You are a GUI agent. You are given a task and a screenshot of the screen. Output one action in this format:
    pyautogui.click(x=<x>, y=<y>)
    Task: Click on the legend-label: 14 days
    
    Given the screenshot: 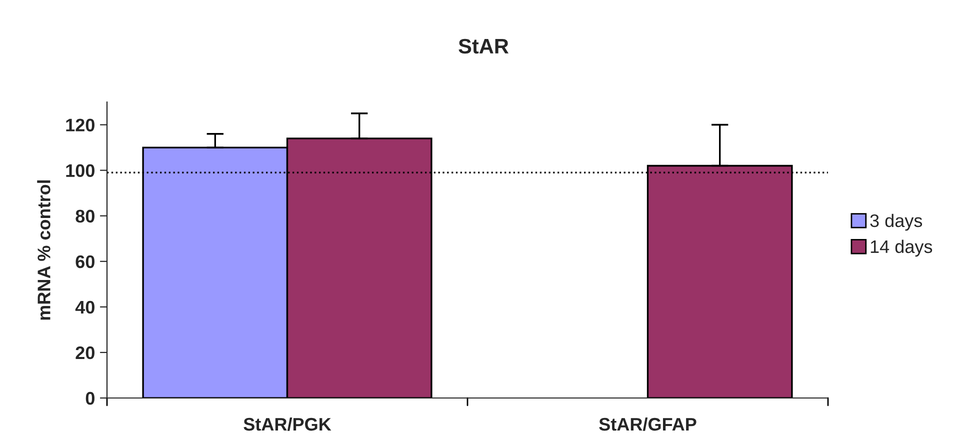 What is the action you would take?
    pyautogui.click(x=901, y=248)
    